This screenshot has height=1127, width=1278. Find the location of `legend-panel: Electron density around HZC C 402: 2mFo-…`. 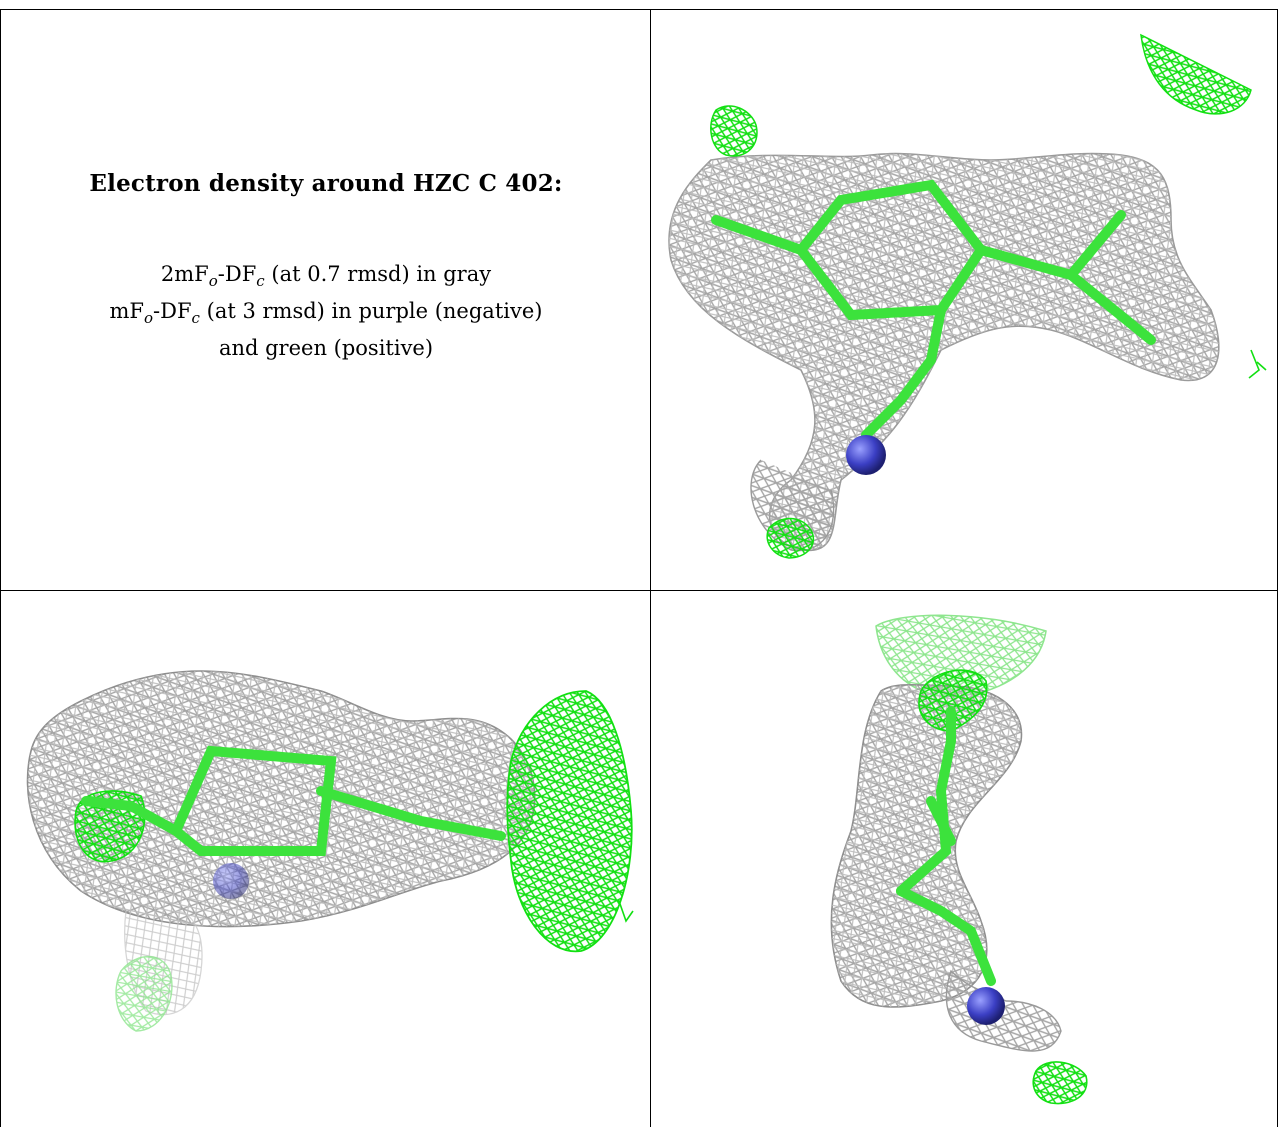

legend-panel: Electron density around HZC C 402: 2mFo-… is located at coordinates (326, 266).